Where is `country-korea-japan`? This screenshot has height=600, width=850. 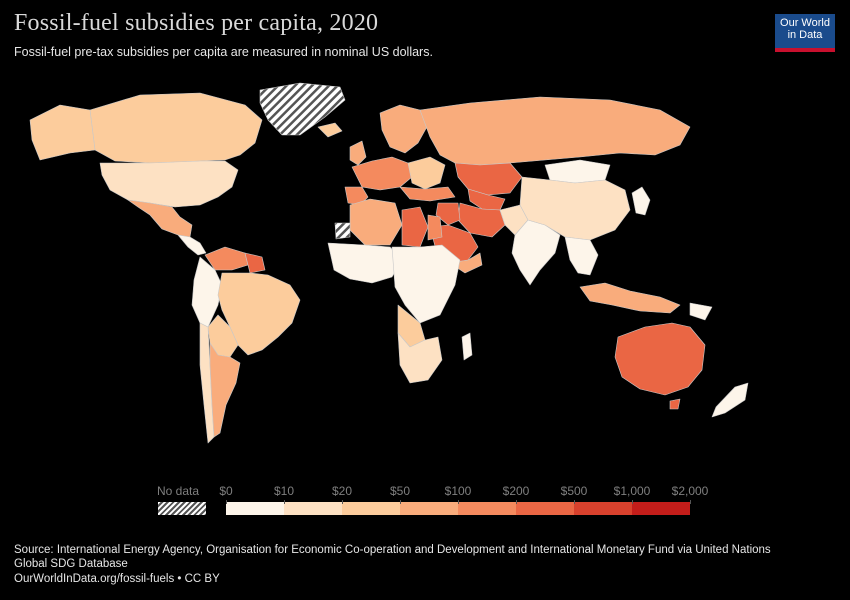
country-korea-japan is located at coordinates (641, 201).